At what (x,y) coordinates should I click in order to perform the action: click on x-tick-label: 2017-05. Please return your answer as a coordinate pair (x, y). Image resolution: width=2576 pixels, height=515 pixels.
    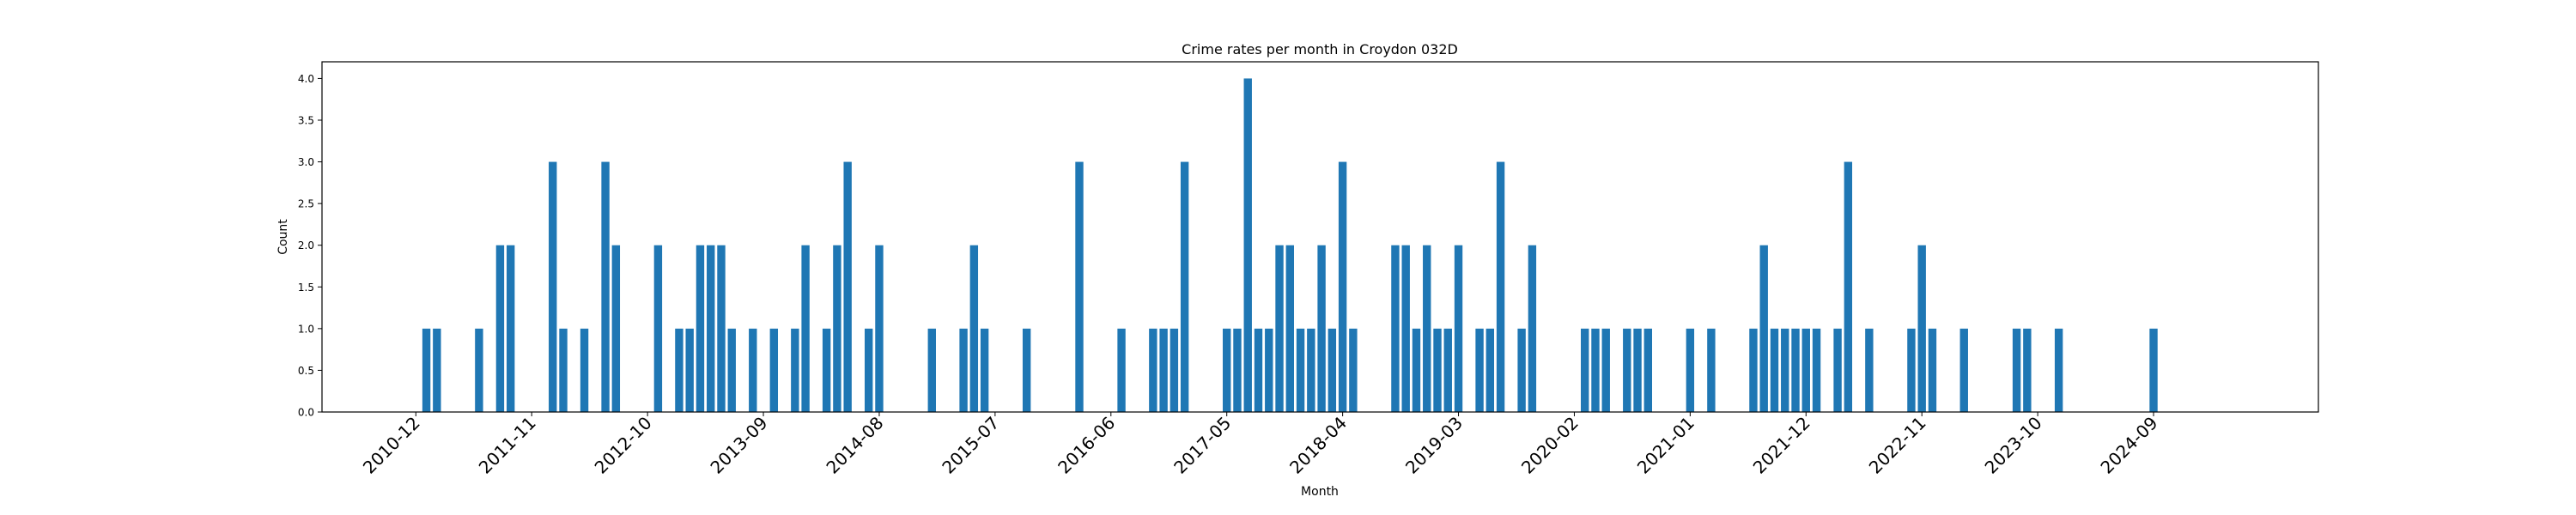
    Looking at the image, I should click on (1202, 445).